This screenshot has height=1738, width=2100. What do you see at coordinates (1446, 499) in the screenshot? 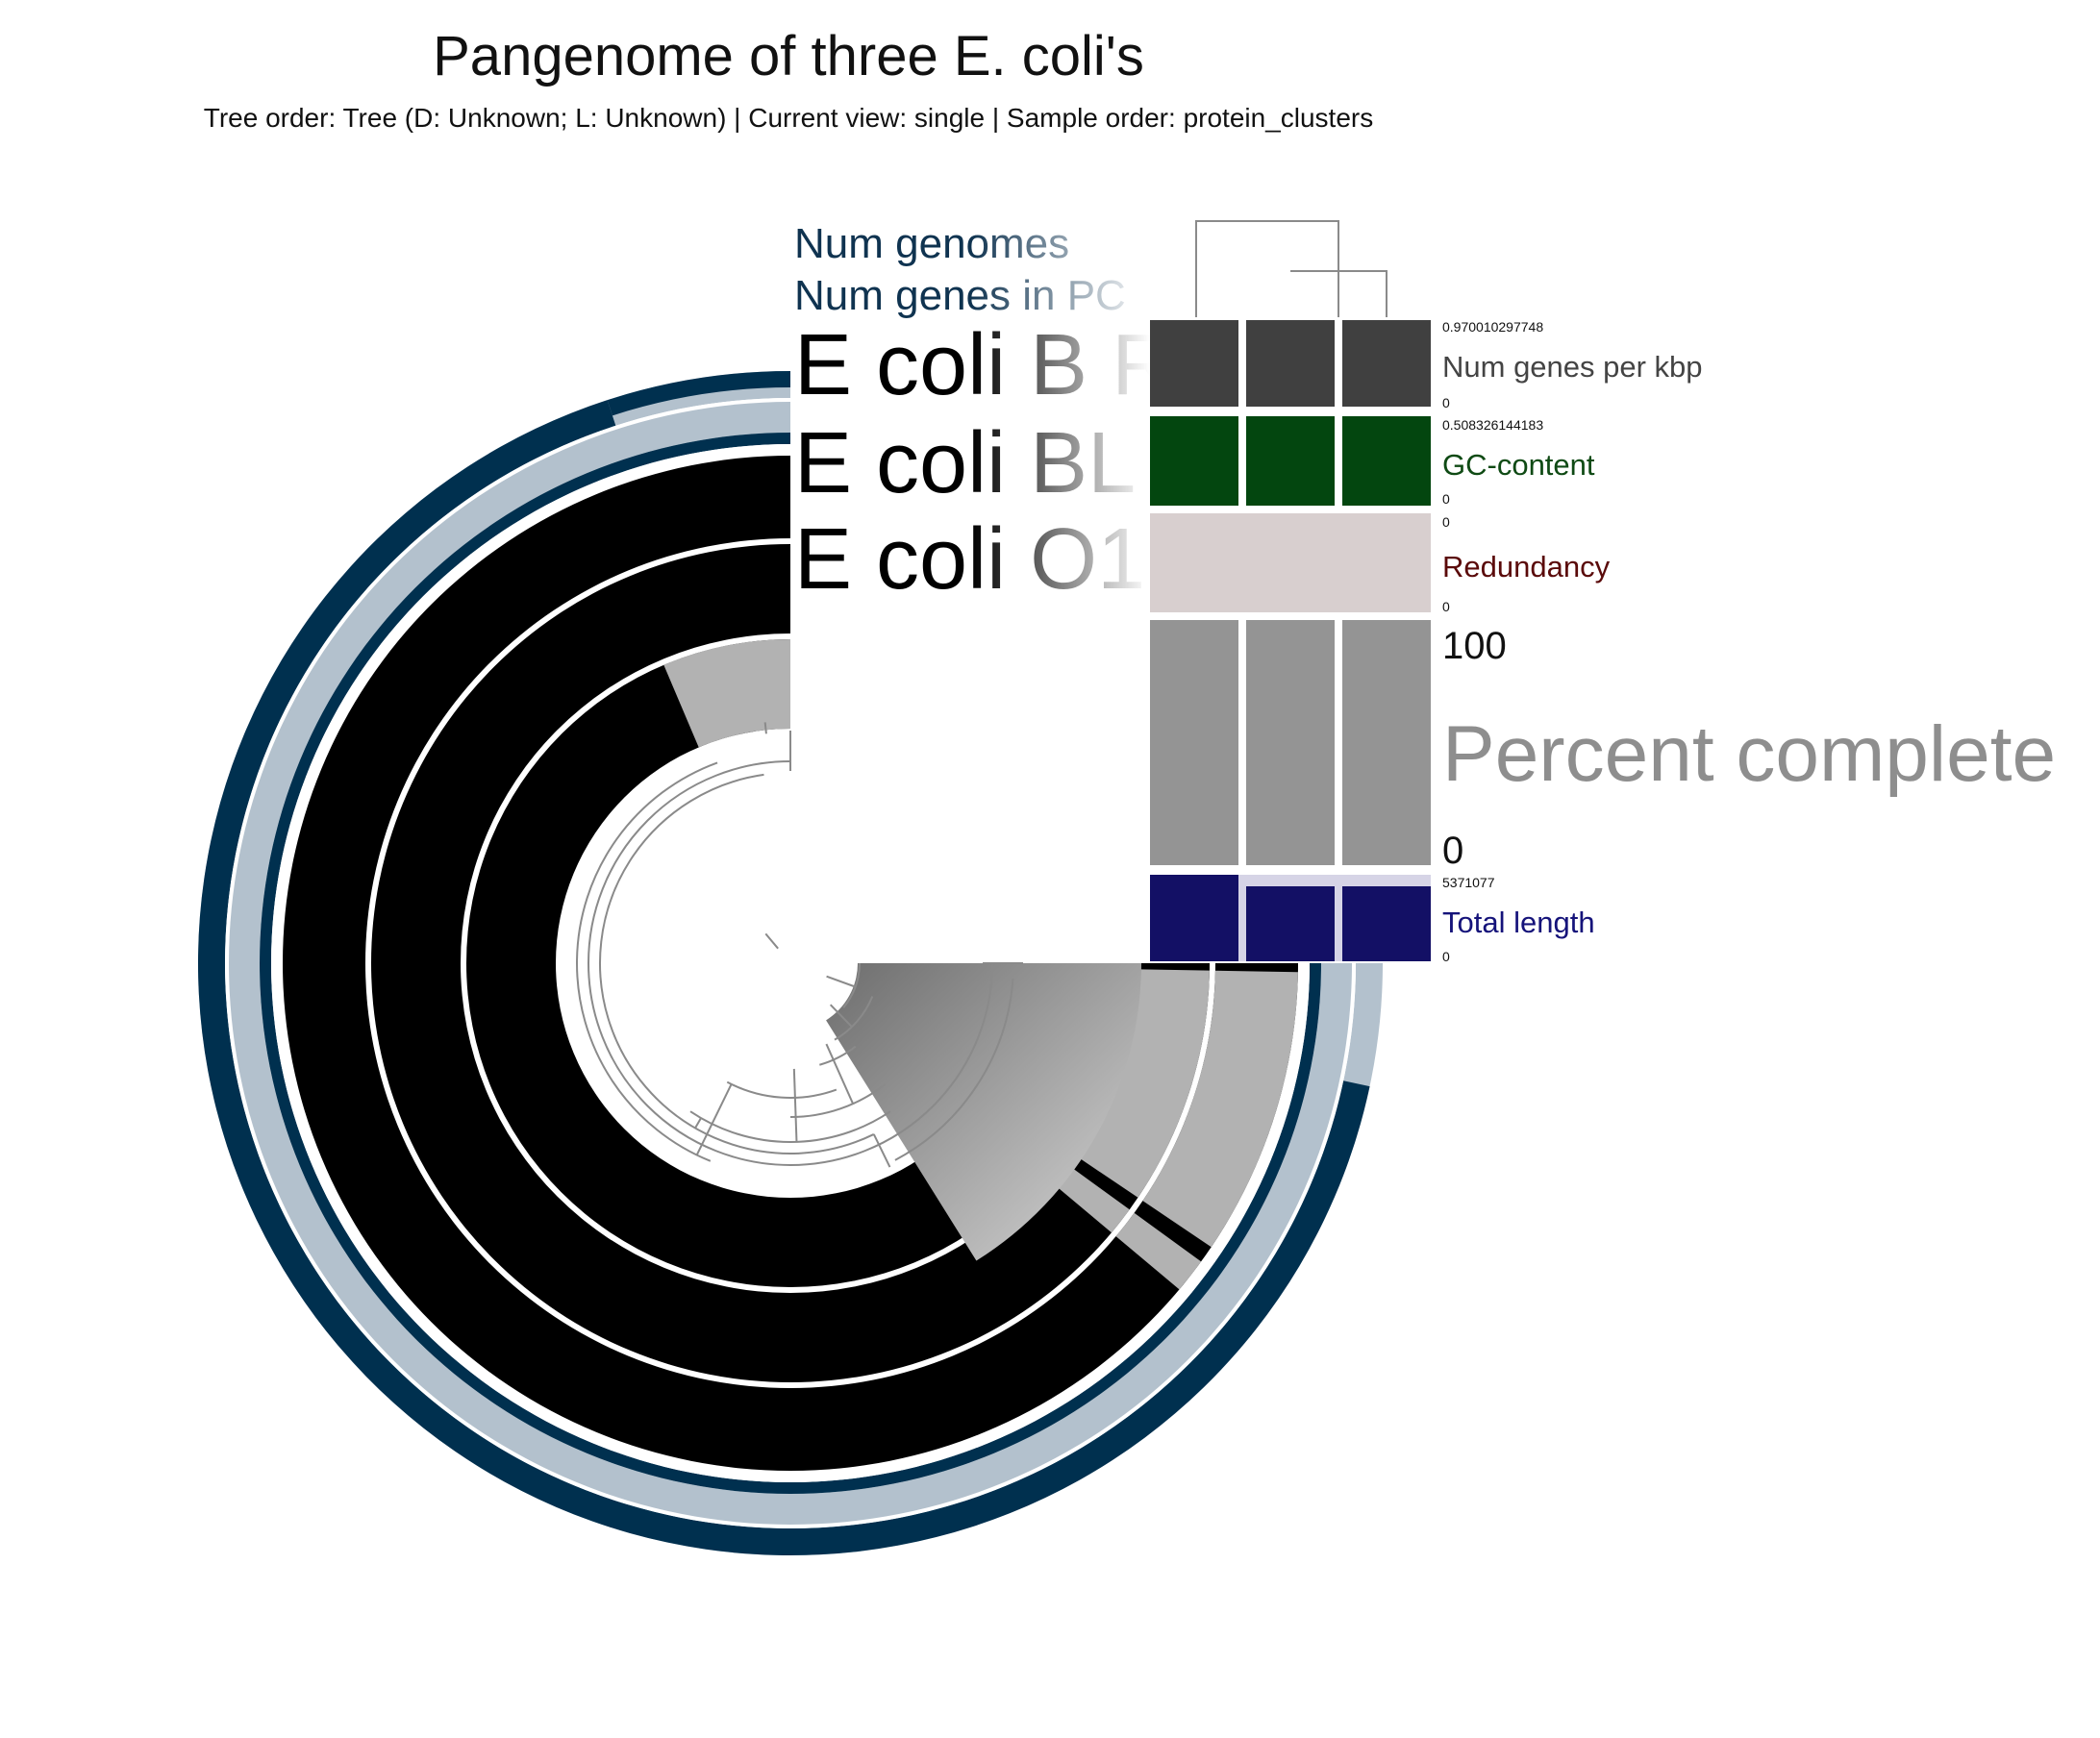
I see `gc-min: 0` at bounding box center [1446, 499].